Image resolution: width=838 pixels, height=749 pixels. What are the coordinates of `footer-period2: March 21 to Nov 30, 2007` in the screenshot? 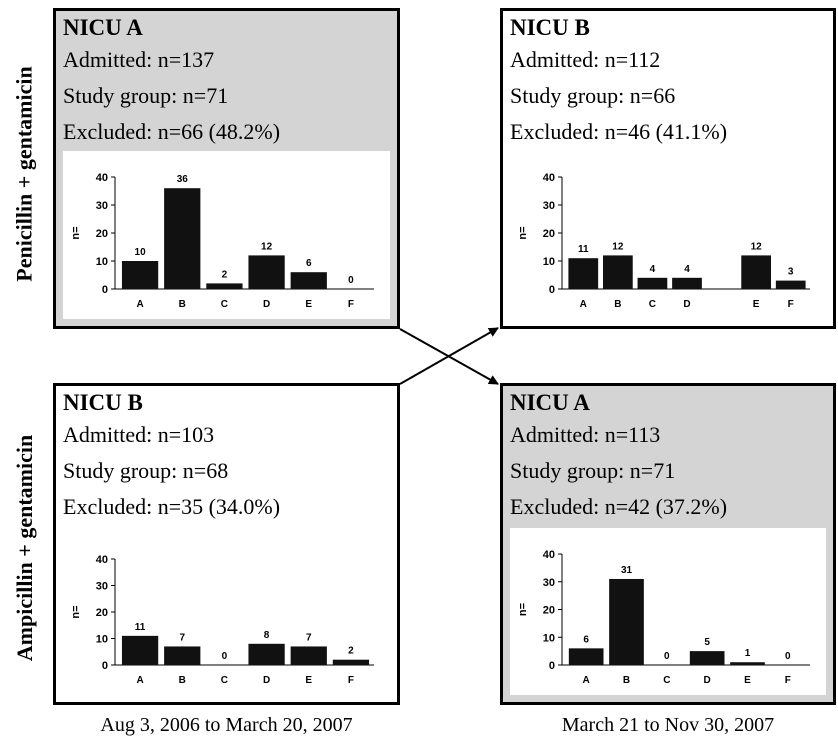 It's located at (668, 725).